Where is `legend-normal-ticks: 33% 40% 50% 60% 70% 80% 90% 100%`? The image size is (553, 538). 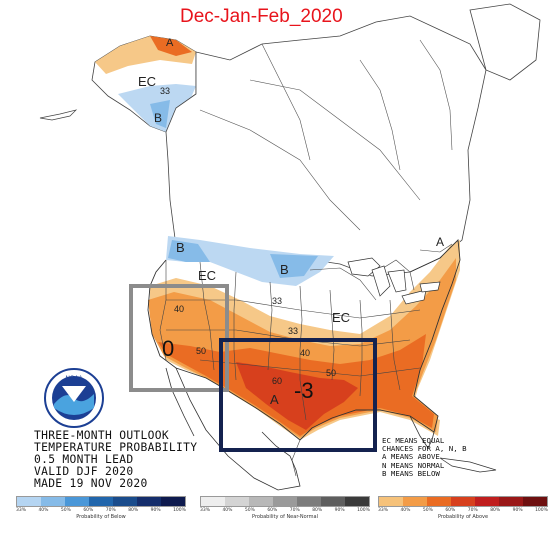
legend-normal-ticks: 33% 40% 50% 60% 70% 80% 90% 100% is located at coordinates (285, 510).